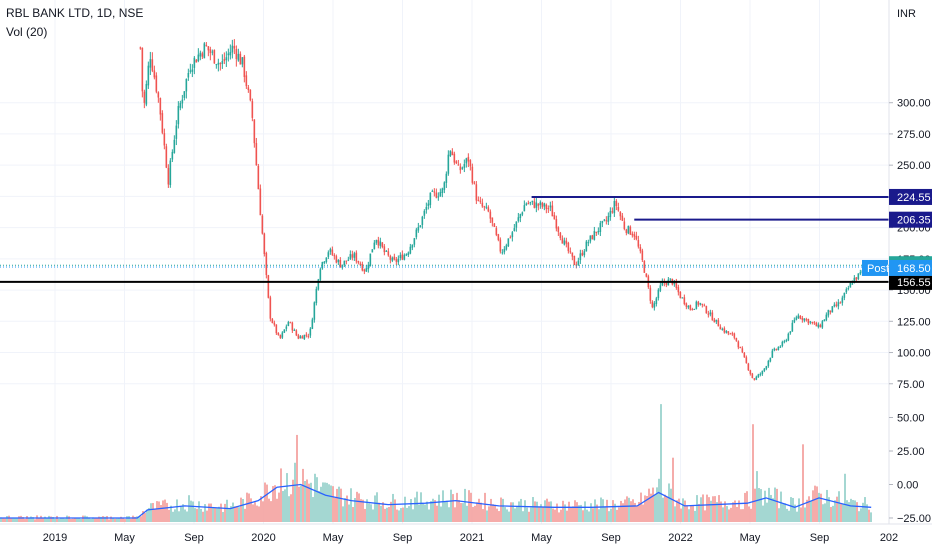  What do you see at coordinates (27, 32) in the screenshot?
I see `volume-indicator-label: Vol (20)` at bounding box center [27, 32].